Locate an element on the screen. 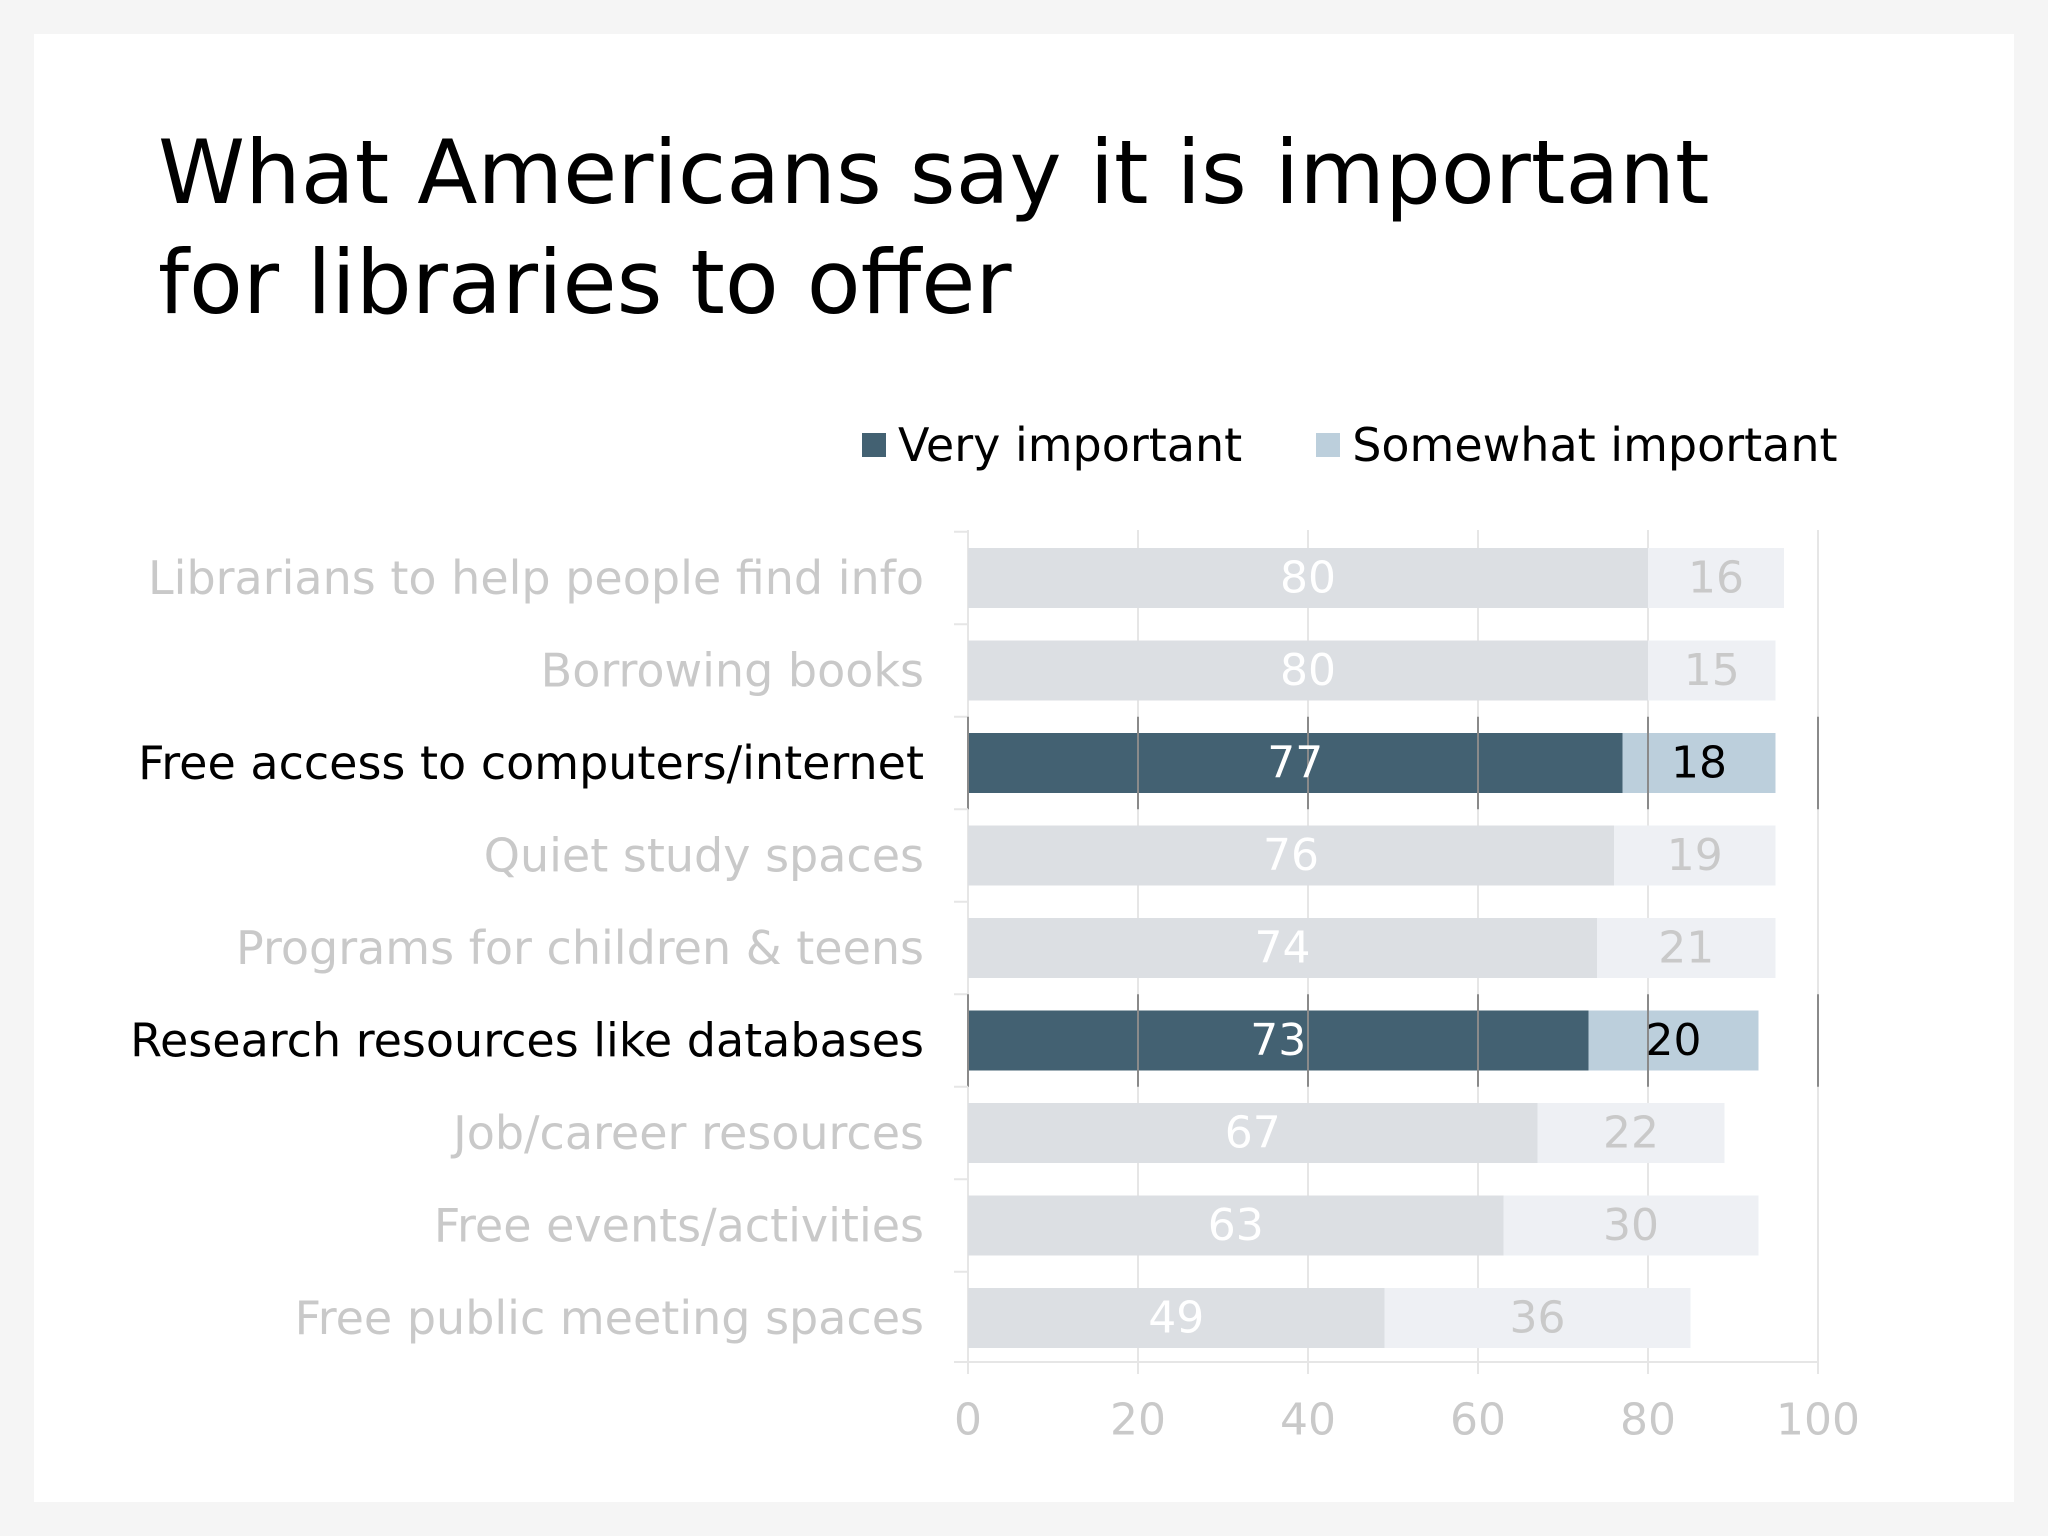 The image size is (2048, 1536). chart-legend: Very important Somewhat important is located at coordinates (1350, 445).